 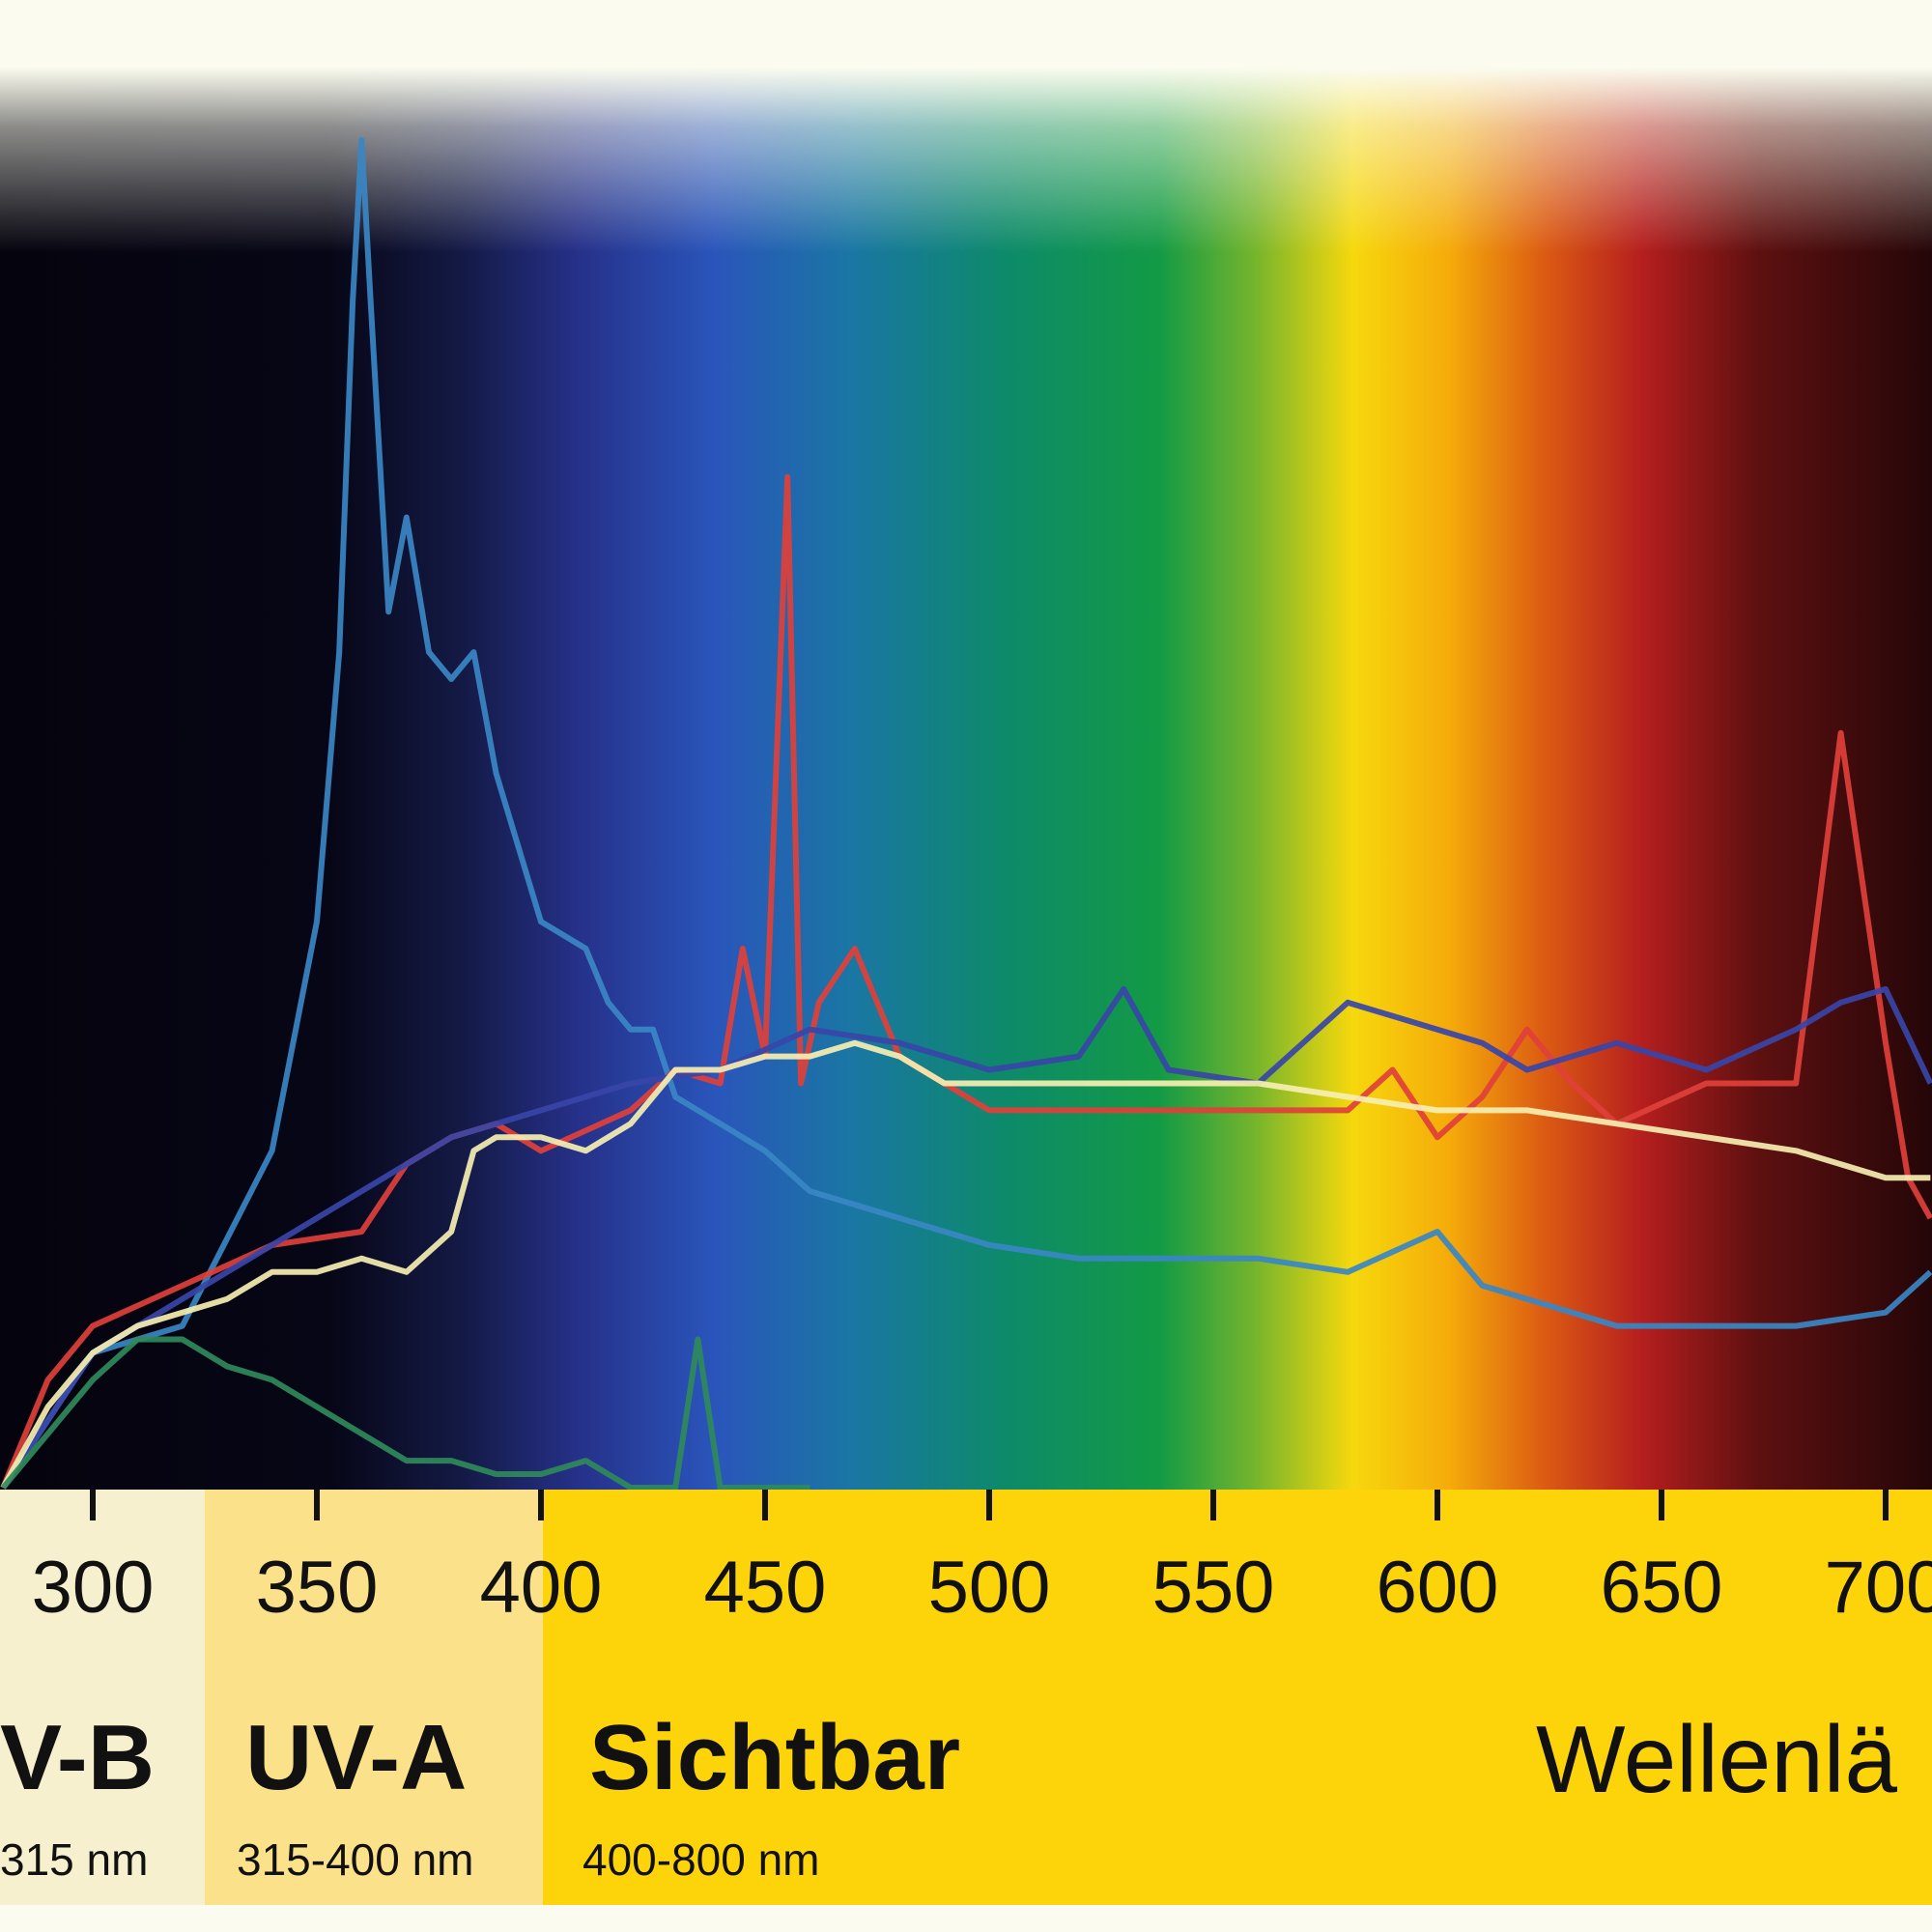 I want to click on band-uvb-range: 315 nm, so click(x=74, y=1859).